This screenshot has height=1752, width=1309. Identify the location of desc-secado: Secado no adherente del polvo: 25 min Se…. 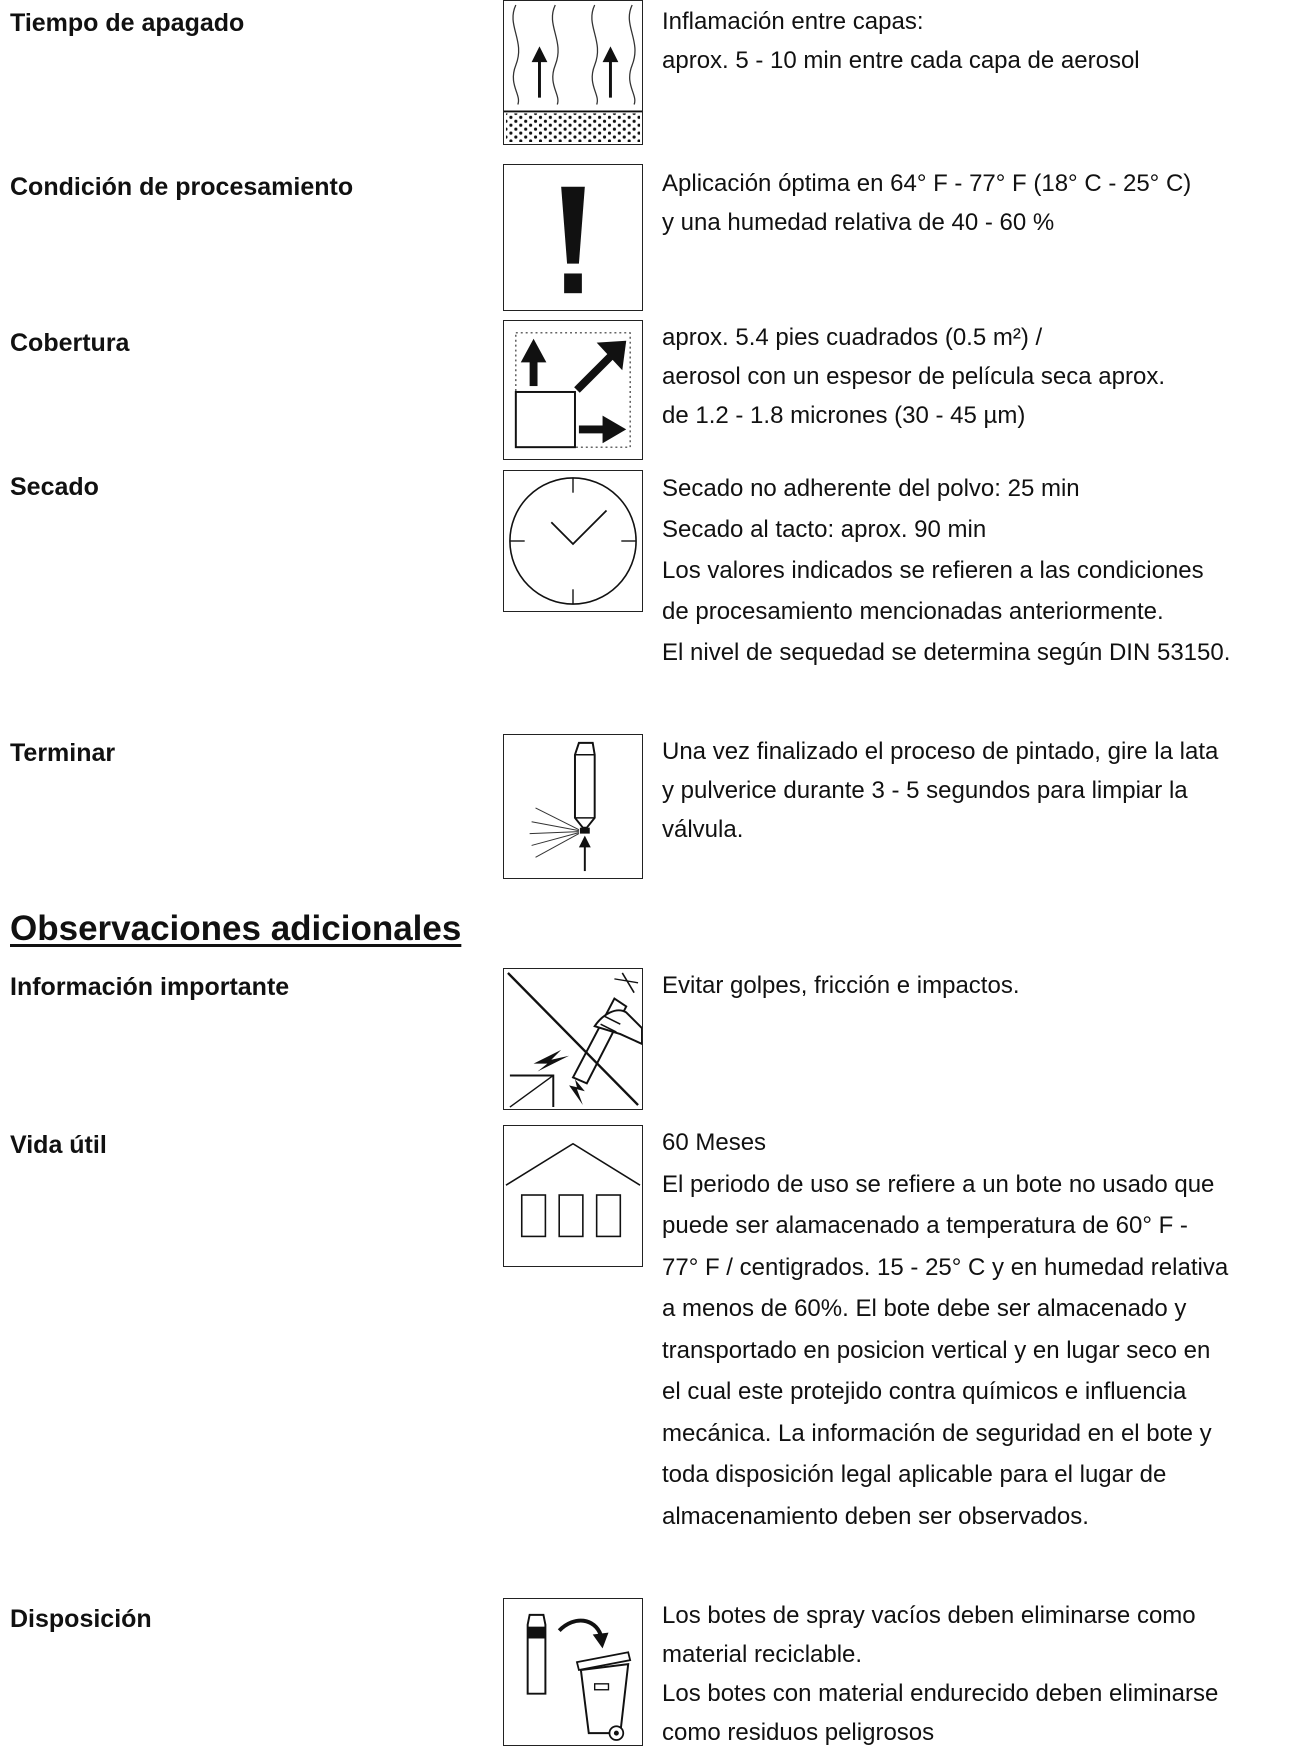
(982, 570).